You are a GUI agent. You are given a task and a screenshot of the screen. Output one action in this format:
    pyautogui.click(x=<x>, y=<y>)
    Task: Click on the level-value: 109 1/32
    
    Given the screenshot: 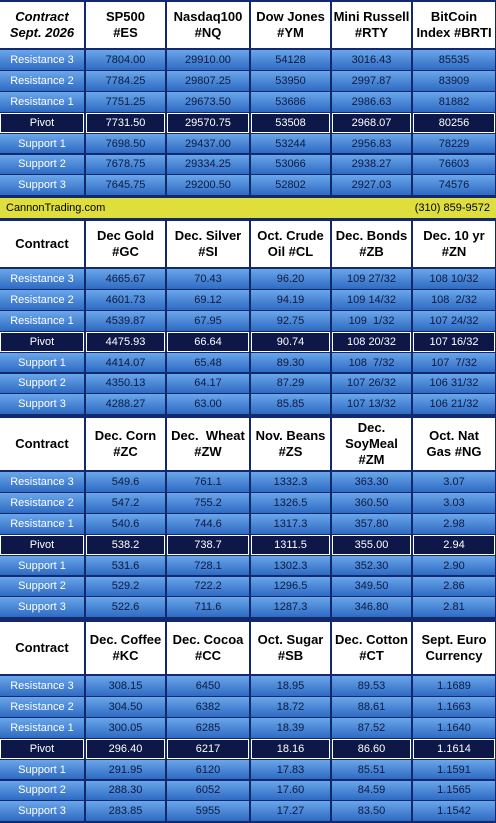 What is the action you would take?
    pyautogui.click(x=371, y=320)
    